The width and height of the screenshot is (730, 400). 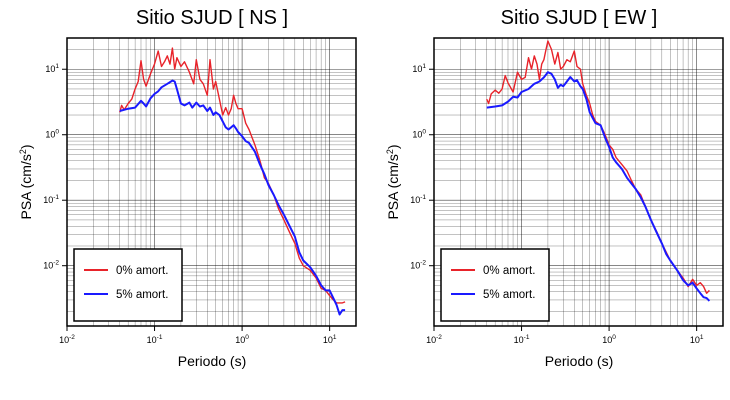 I want to click on chart-title: Sitio SJUD [ NS ], so click(x=212, y=18).